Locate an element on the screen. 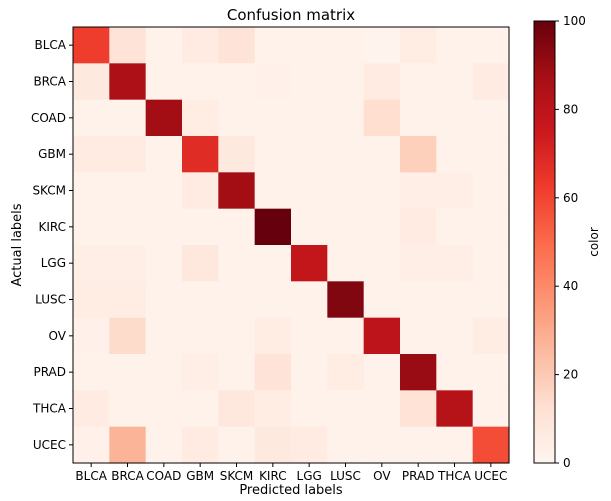 The height and width of the screenshot is (501, 611). heatmap-cell-coad-lgg is located at coordinates (309, 118).